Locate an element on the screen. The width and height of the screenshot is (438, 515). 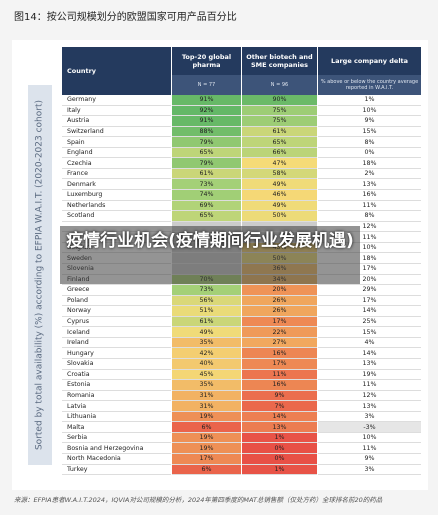
value-cell: 15% is located at coordinates (369, 332).